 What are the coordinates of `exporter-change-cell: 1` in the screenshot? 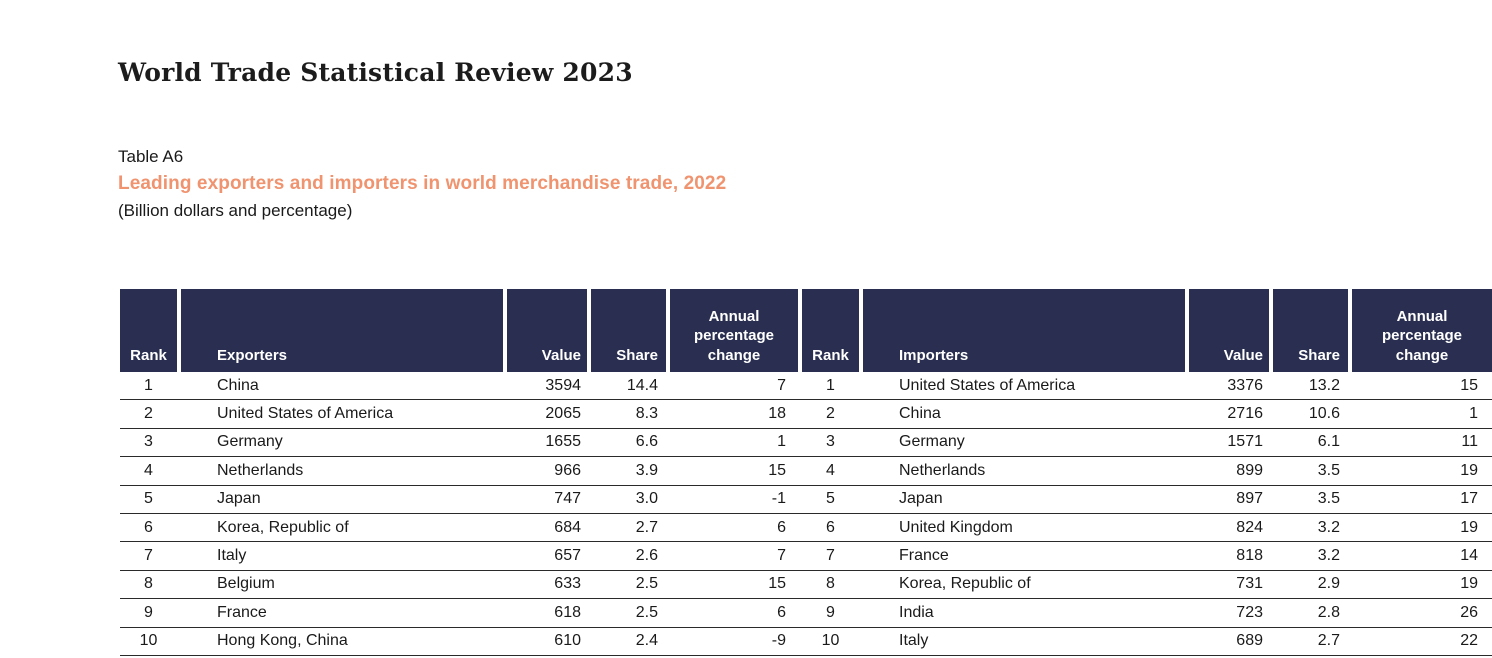 It's located at (781, 442).